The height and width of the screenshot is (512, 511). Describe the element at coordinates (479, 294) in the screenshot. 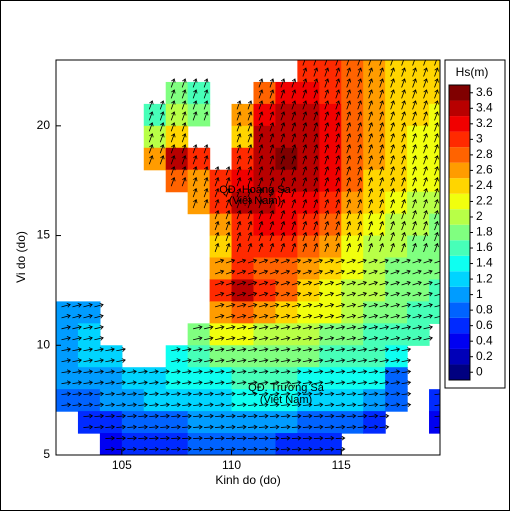

I see `colorbar-tick-label: 1` at that location.